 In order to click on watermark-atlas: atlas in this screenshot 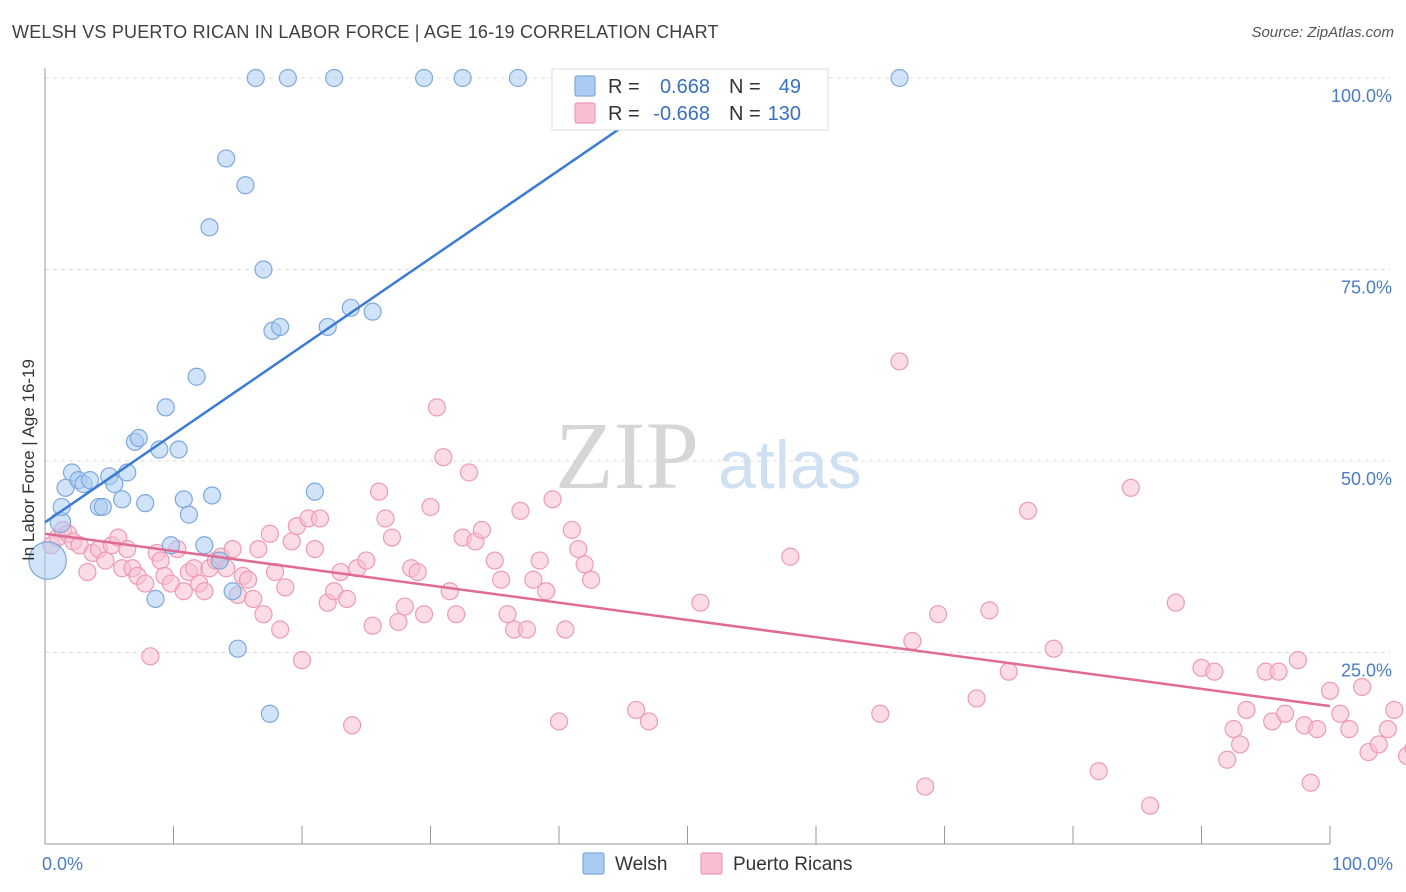, I will do `click(790, 465)`.